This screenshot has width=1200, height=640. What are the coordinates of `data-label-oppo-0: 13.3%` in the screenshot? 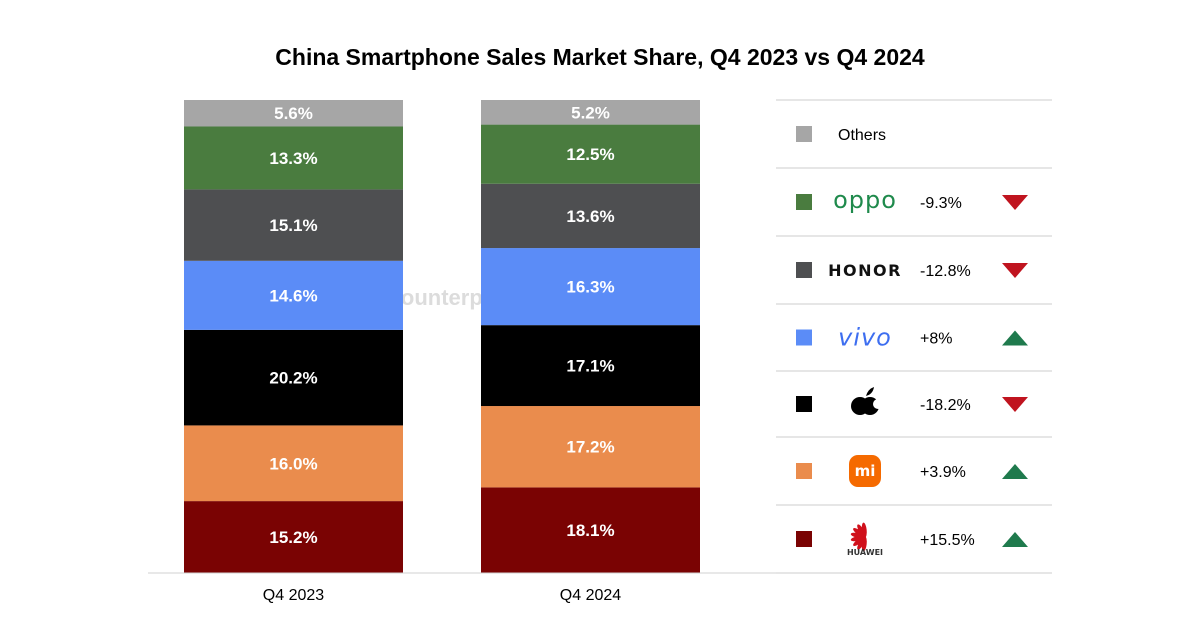 It's located at (293, 158).